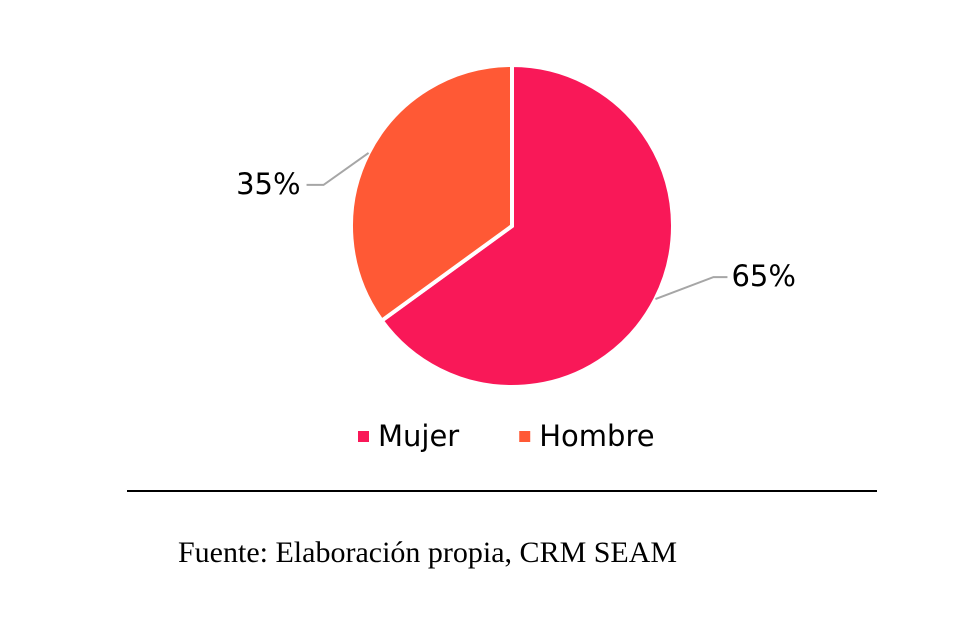 This screenshot has height=620, width=971. What do you see at coordinates (418, 436) in the screenshot?
I see `legend-label: Mujer` at bounding box center [418, 436].